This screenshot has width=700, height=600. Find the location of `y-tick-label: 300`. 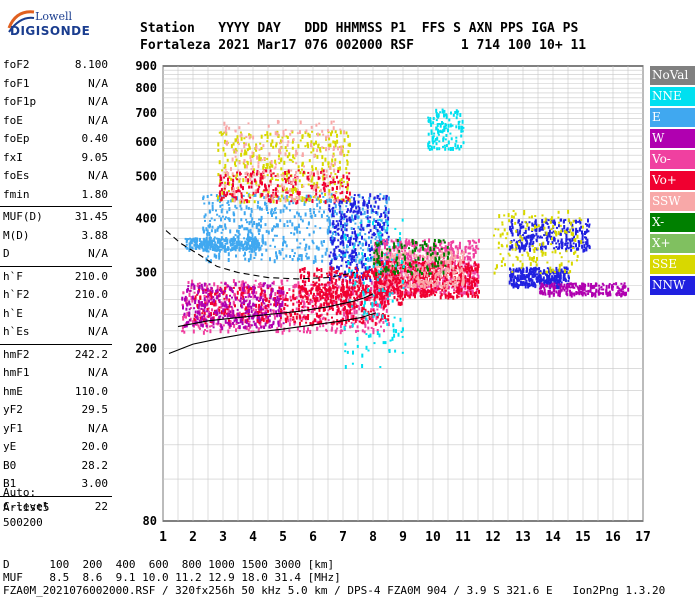

y-tick-label: 300 is located at coordinates (146, 273).